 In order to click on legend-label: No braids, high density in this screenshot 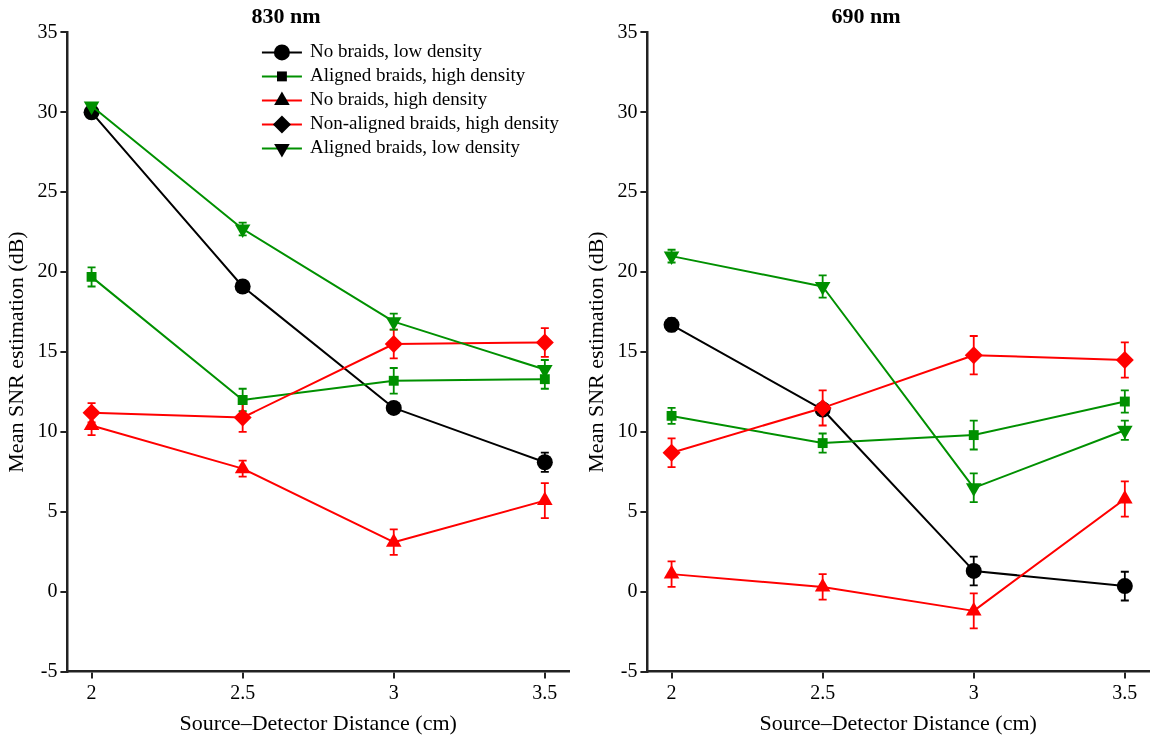, I will do `click(398, 99)`.